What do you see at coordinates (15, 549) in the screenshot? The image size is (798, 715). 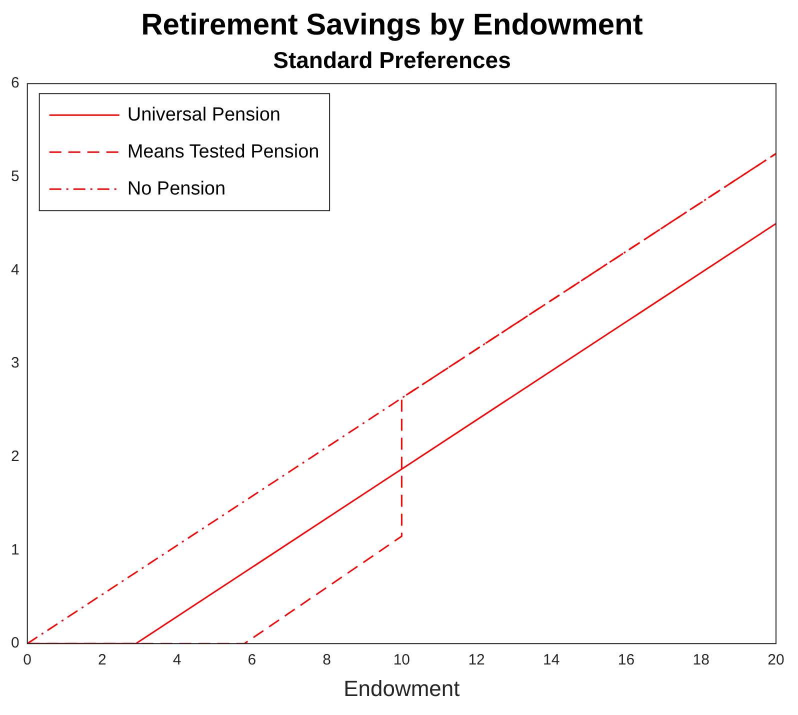 I see `y-tick-label: 1` at bounding box center [15, 549].